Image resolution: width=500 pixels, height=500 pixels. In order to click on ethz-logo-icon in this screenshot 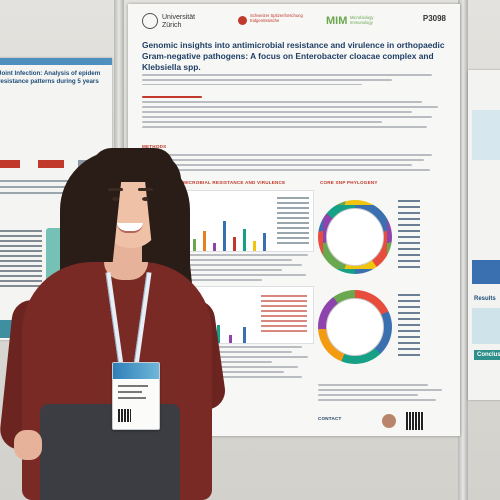, I will do `click(242, 20)`.